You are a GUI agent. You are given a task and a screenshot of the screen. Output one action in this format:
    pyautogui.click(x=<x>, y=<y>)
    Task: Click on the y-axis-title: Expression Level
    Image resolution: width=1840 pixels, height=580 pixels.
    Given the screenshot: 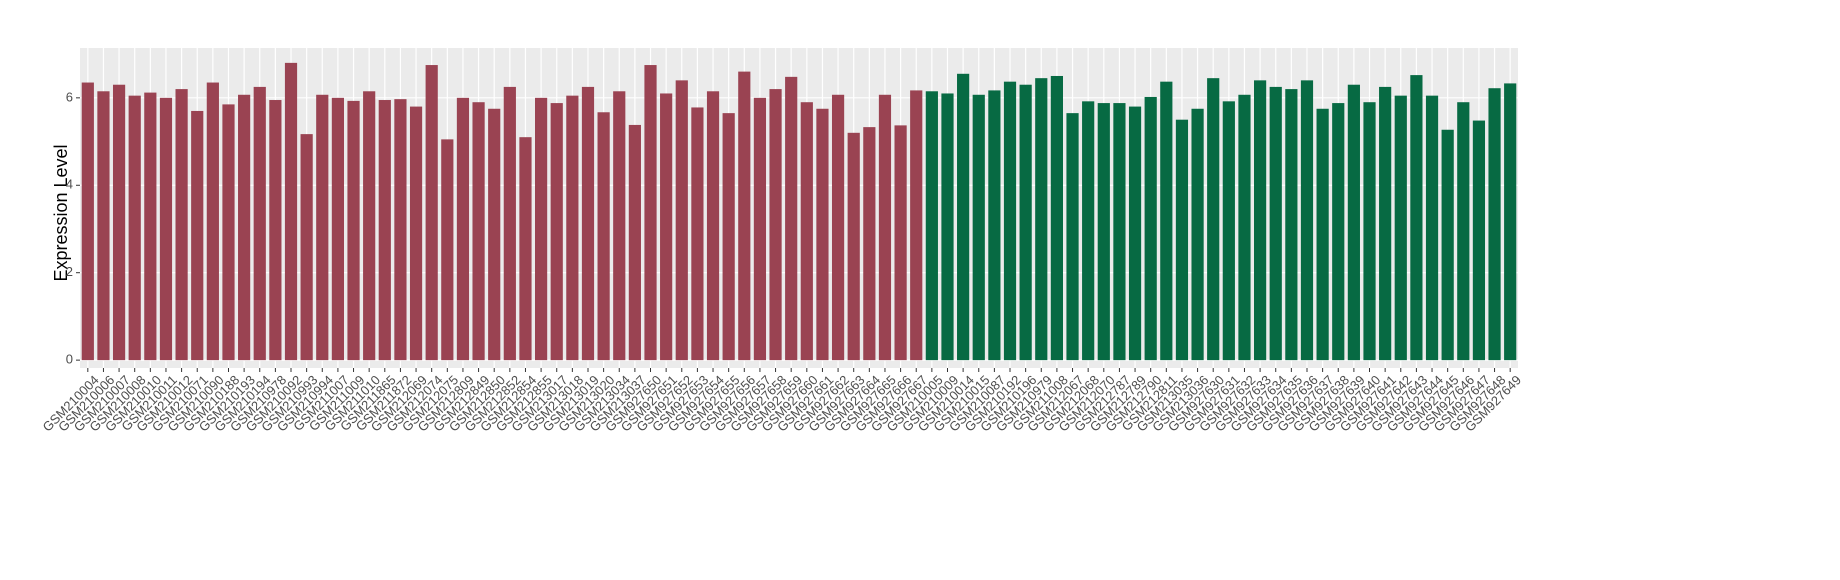 What is the action you would take?
    pyautogui.click(x=61, y=212)
    